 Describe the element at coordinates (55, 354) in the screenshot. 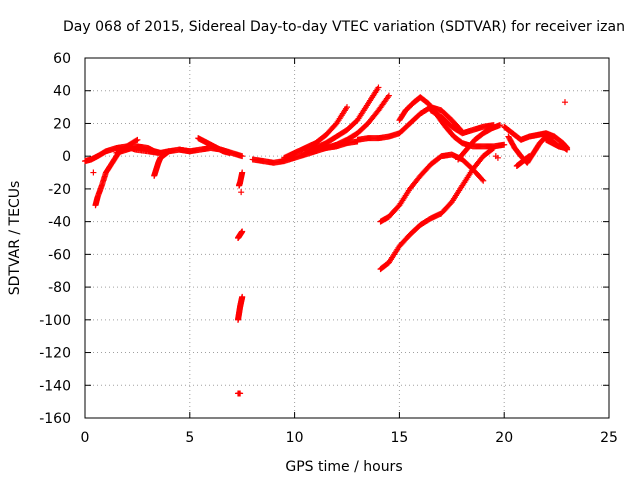

I see `y-tick-label: -120` at that location.